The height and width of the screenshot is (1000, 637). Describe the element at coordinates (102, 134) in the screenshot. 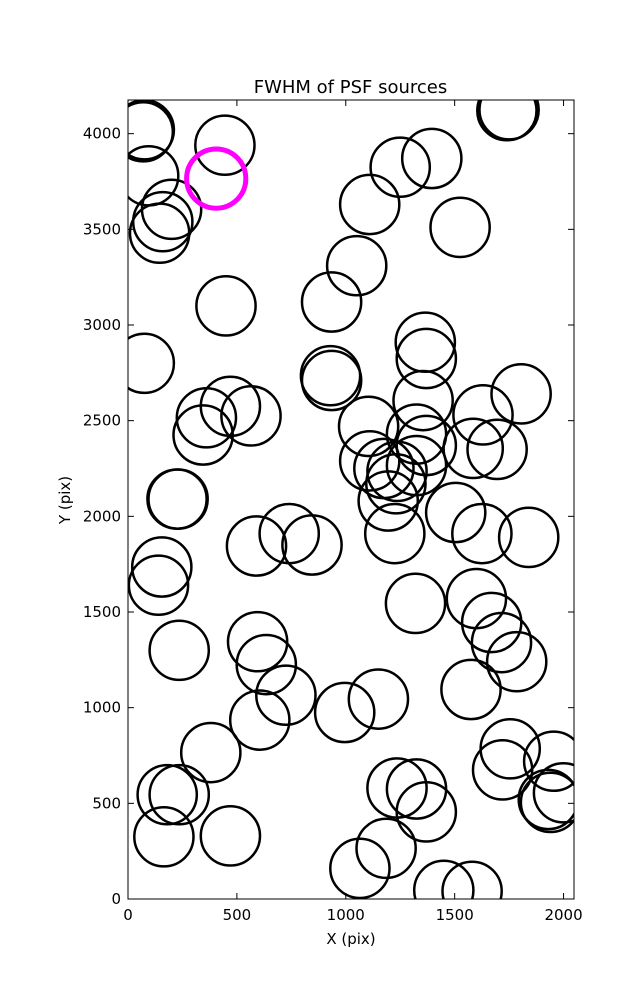

I see `y-tick-label: 4000` at that location.